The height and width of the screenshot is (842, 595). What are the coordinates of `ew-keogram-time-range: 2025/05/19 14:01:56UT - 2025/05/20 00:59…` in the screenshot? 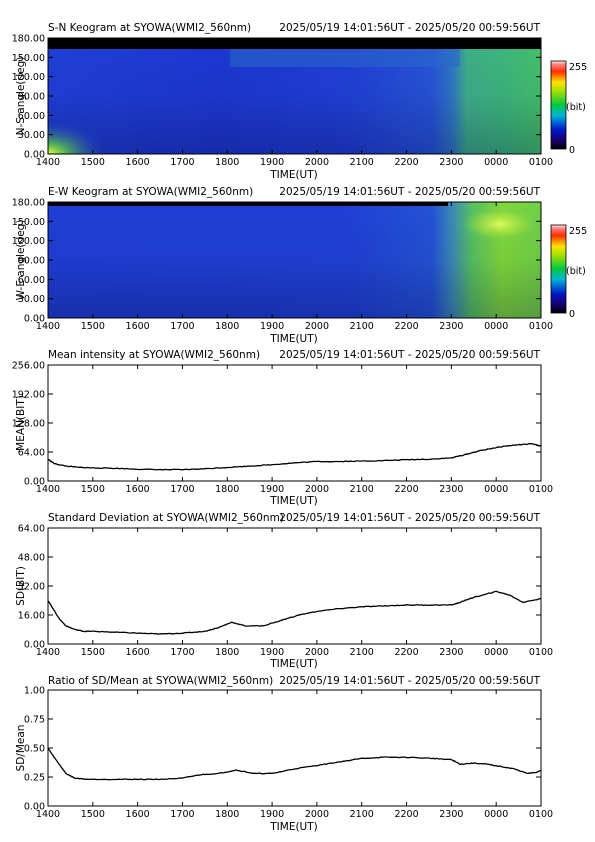 It's located at (409, 192).